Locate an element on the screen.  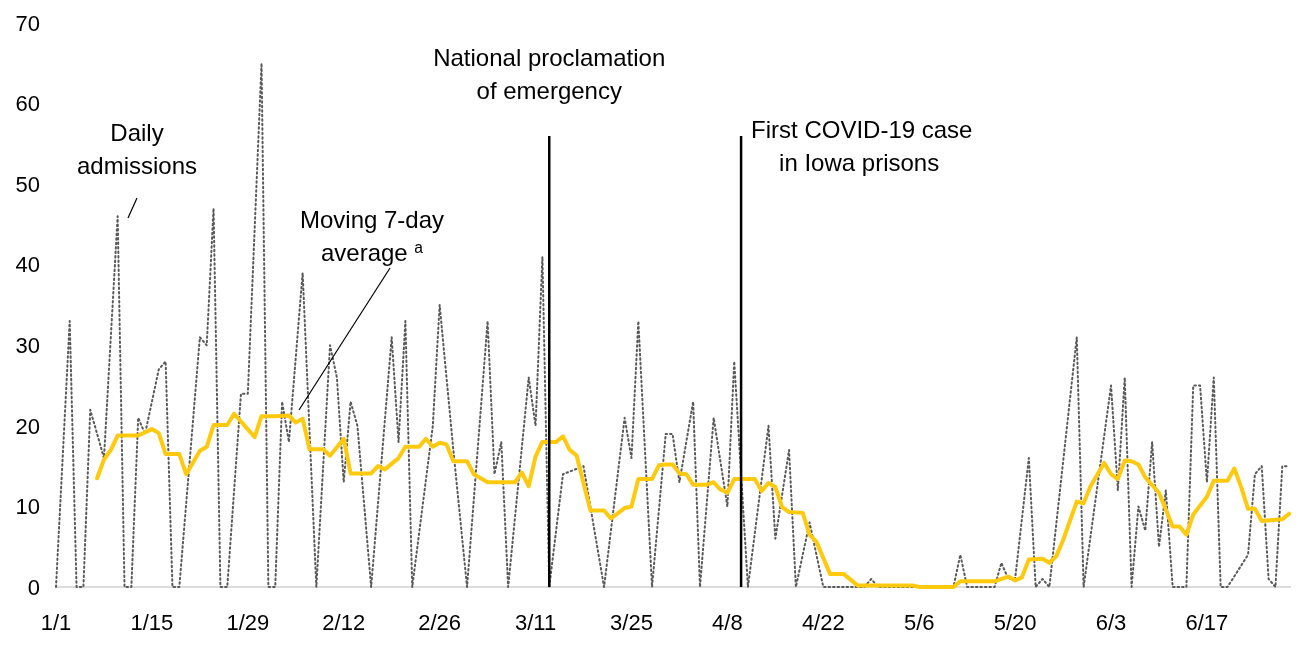
x-tick-label: 4/22 is located at coordinates (823, 622).